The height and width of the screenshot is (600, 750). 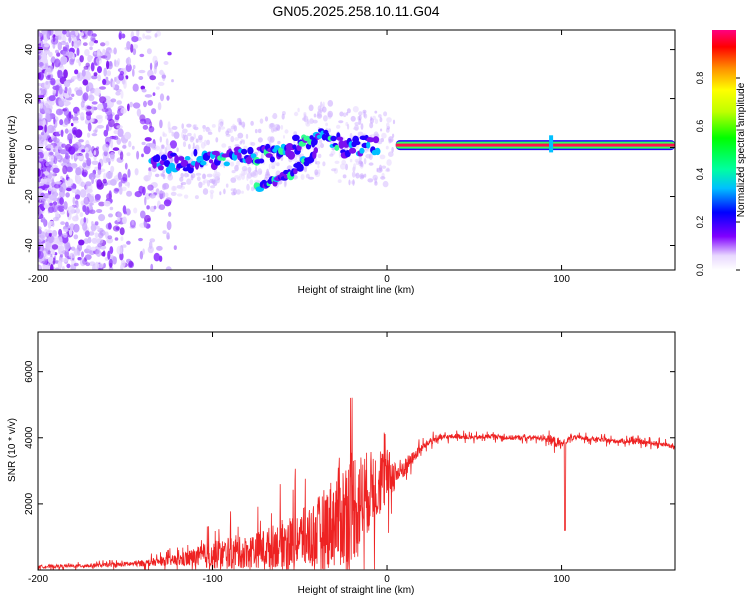 I want to click on spectrogram-xlabel: Height of straight line (km), so click(x=356, y=290).